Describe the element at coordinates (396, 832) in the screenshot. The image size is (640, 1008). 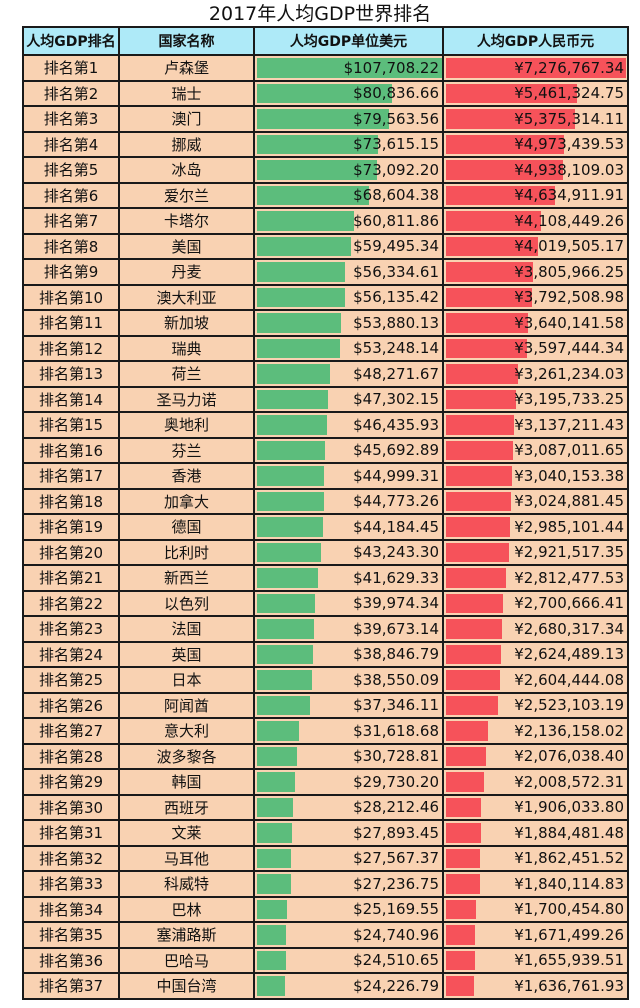
I see `usd-value: $27,893.45` at that location.